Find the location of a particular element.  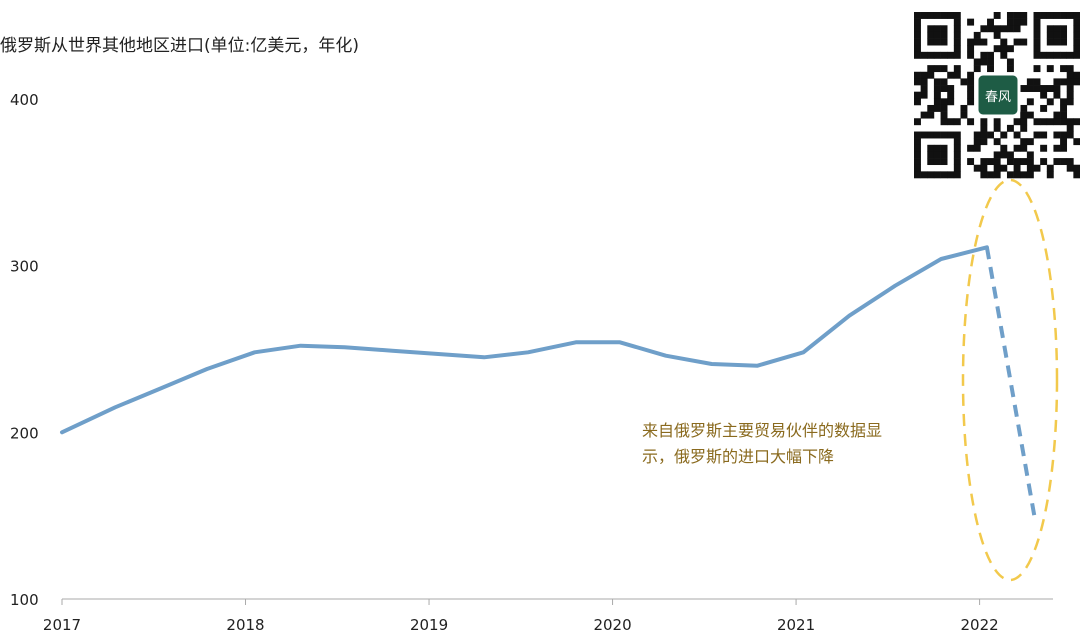

y-tick-label: 400 is located at coordinates (24, 100).